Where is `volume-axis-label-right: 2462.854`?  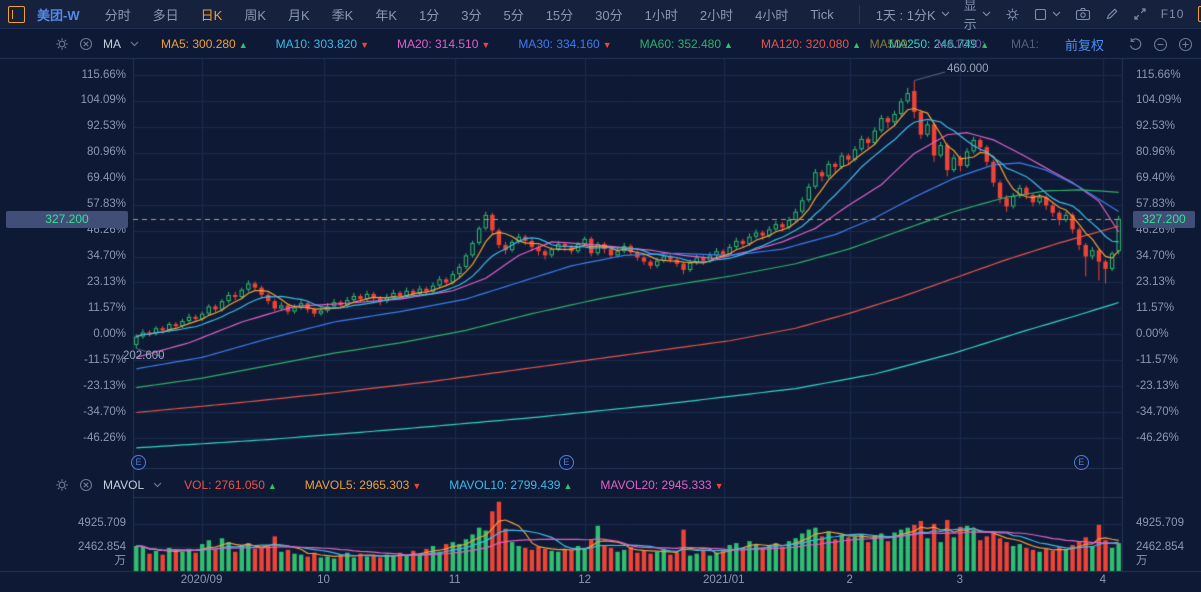
volume-axis-label-right: 2462.854 is located at coordinates (1160, 546).